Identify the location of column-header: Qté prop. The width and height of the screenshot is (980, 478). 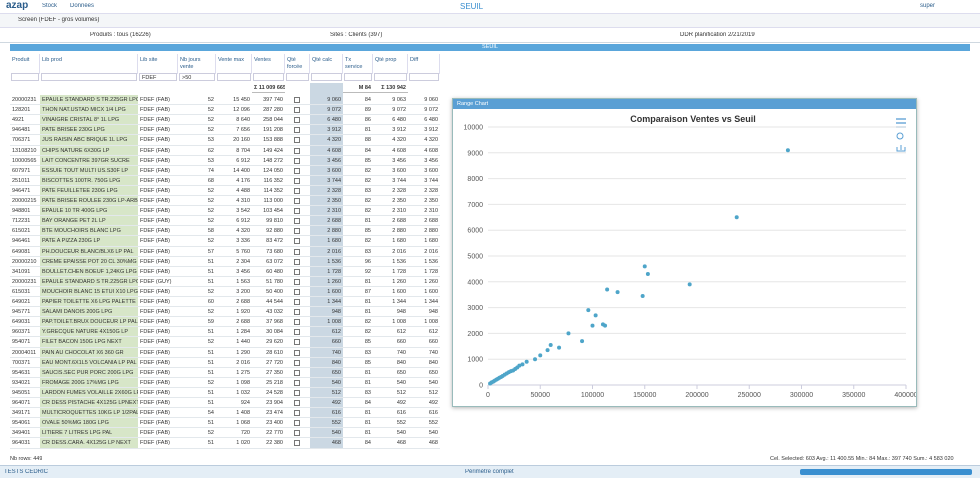
(390, 64).